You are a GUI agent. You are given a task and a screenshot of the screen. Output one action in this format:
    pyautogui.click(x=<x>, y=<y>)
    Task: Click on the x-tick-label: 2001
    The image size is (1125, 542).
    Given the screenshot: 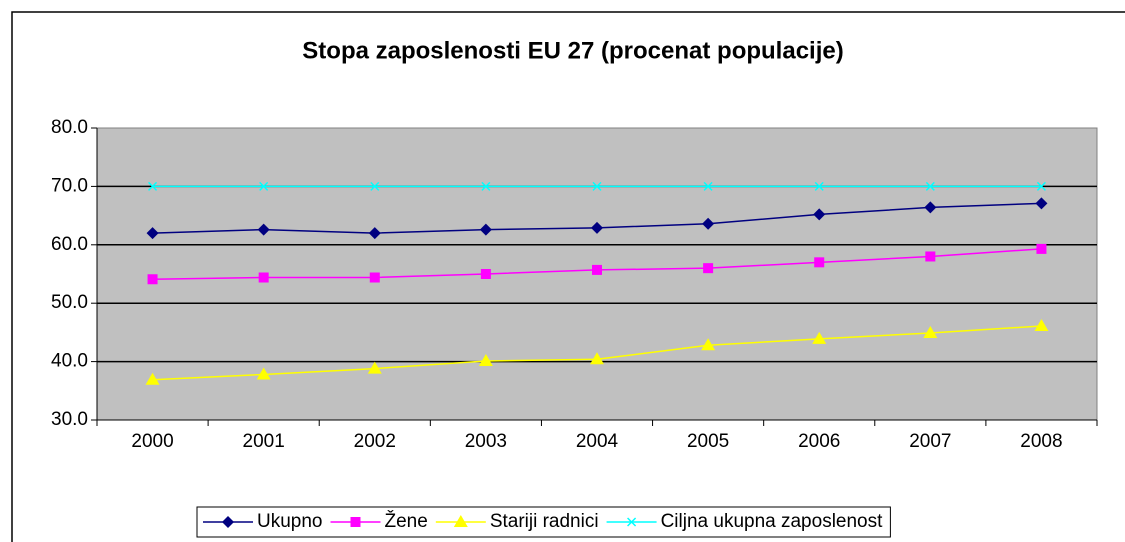 What is the action you would take?
    pyautogui.click(x=264, y=441)
    